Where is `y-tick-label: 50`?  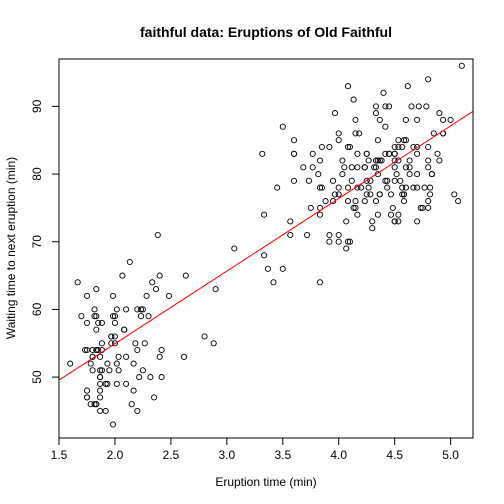
y-tick-label: 50 is located at coordinates (37, 377).